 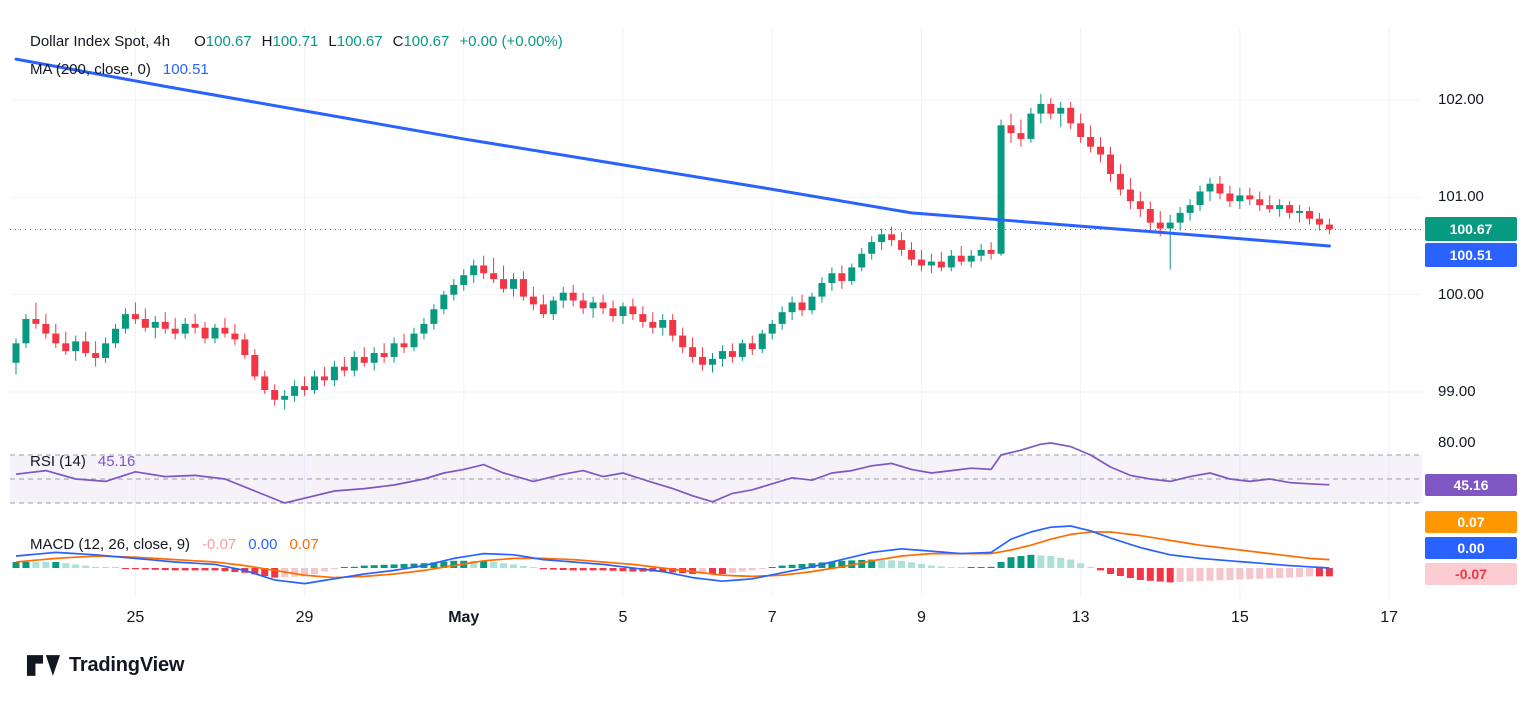 What do you see at coordinates (58, 461) in the screenshot?
I see `rsi-label: RSI (14)` at bounding box center [58, 461].